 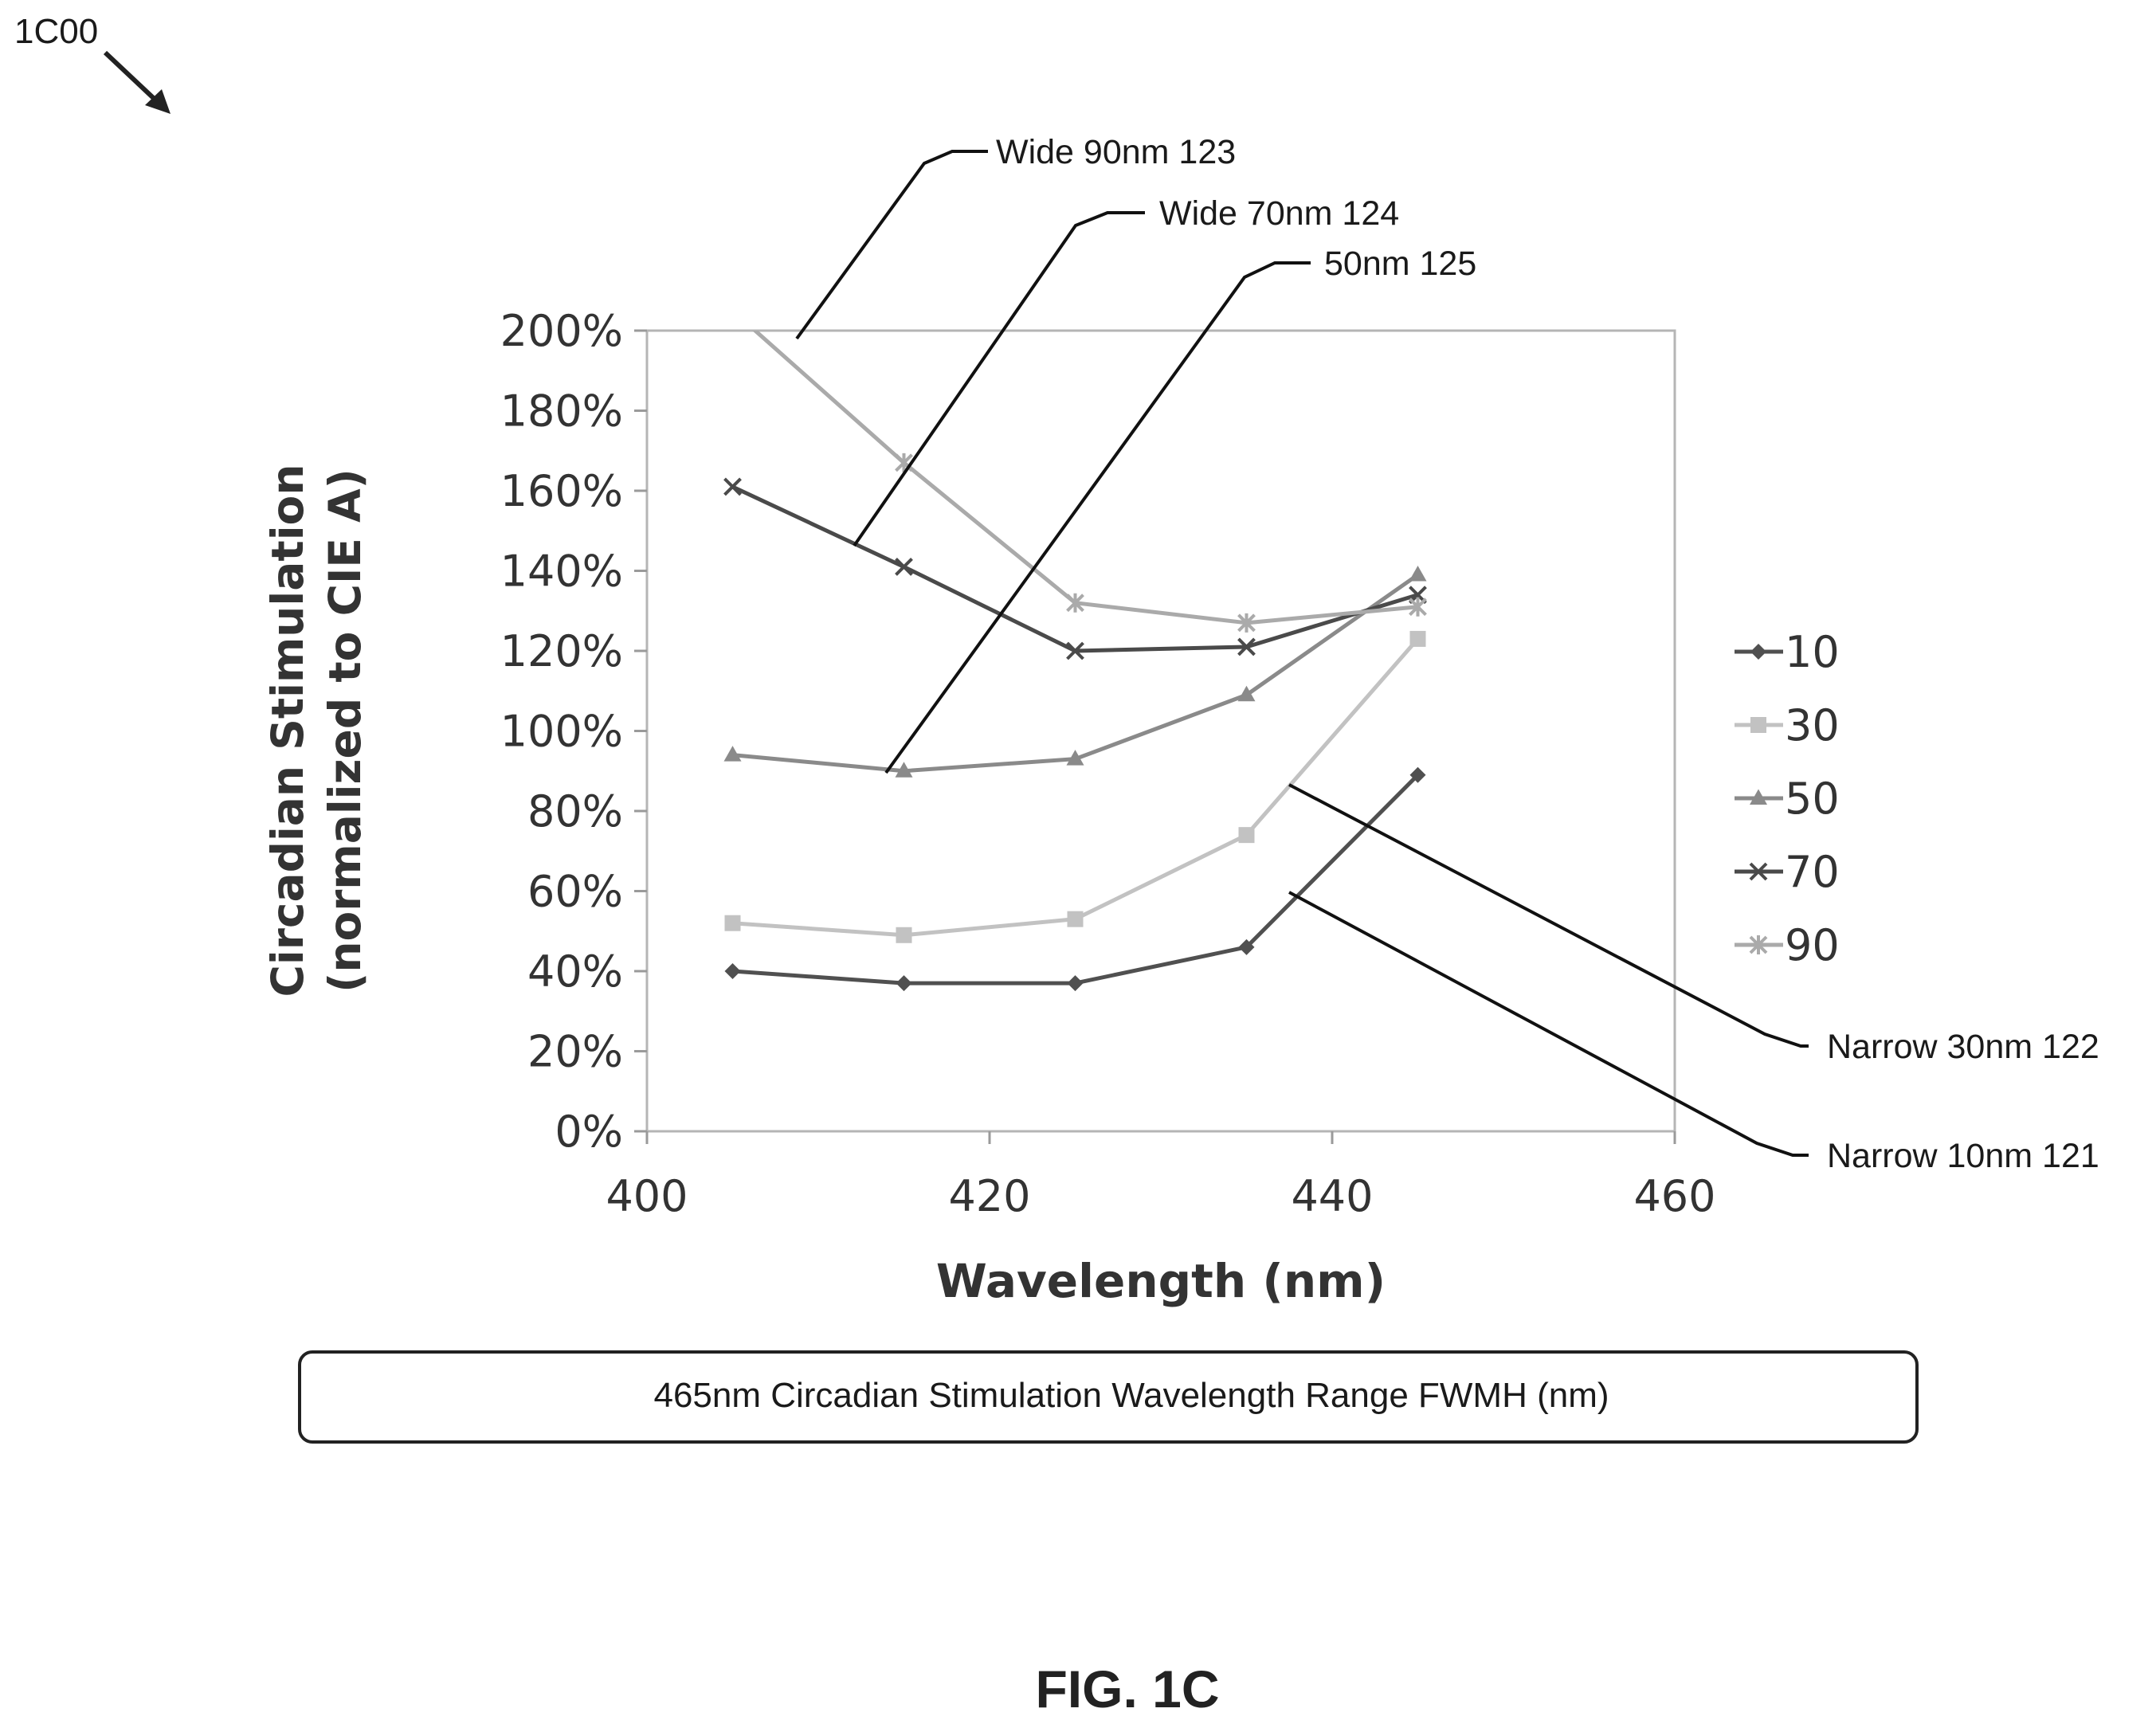 I want to click on y-tick-label: 180%, so click(x=561, y=411).